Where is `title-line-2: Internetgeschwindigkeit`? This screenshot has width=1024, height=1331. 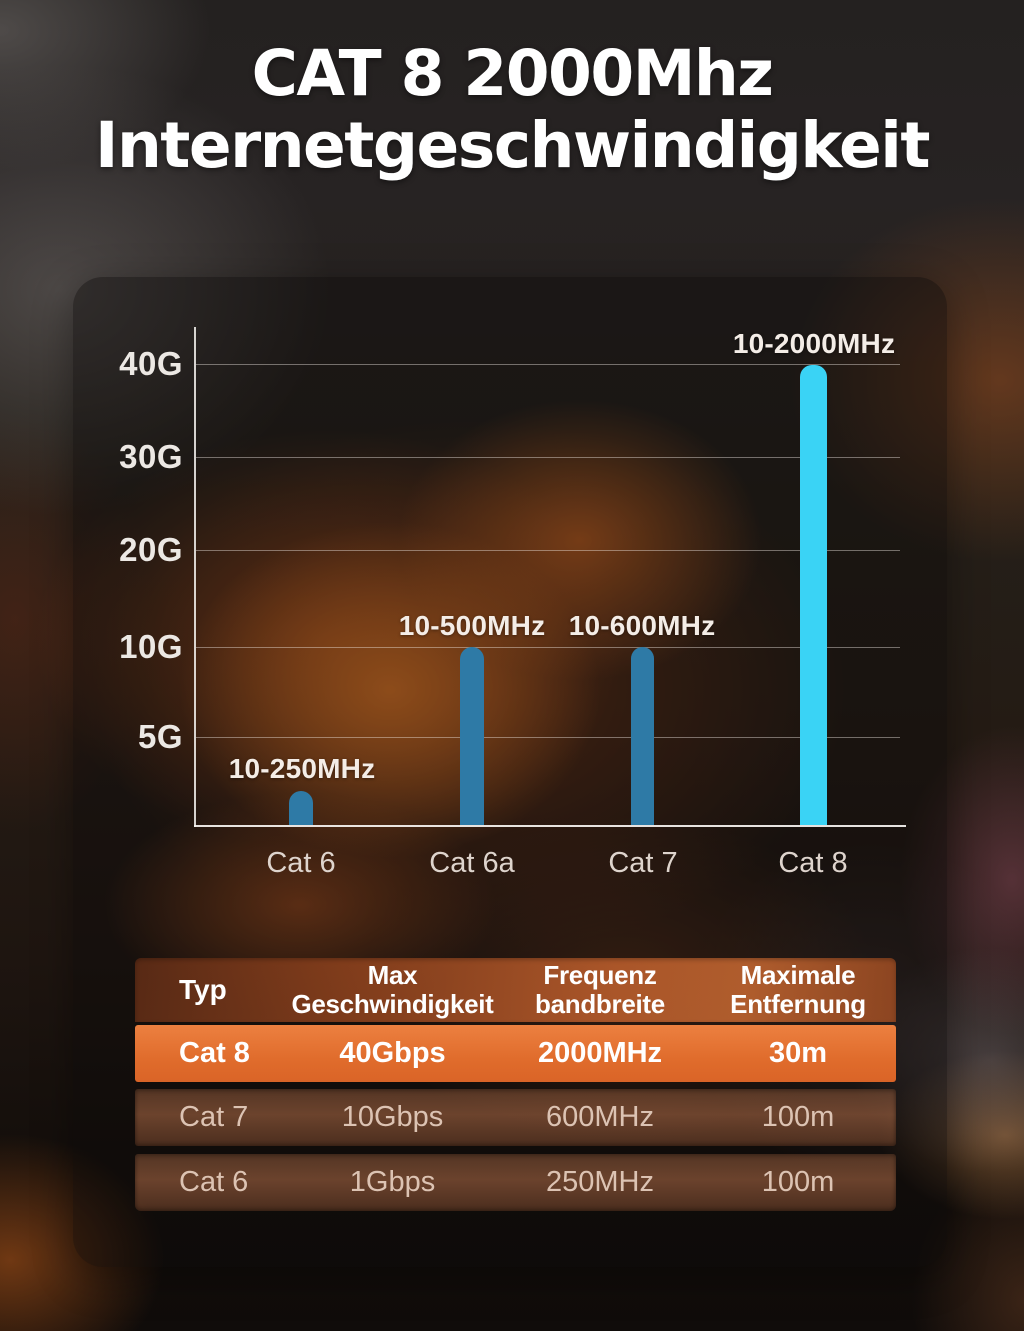
title-line-2: Internetgeschwindigkeit is located at coordinates (513, 145).